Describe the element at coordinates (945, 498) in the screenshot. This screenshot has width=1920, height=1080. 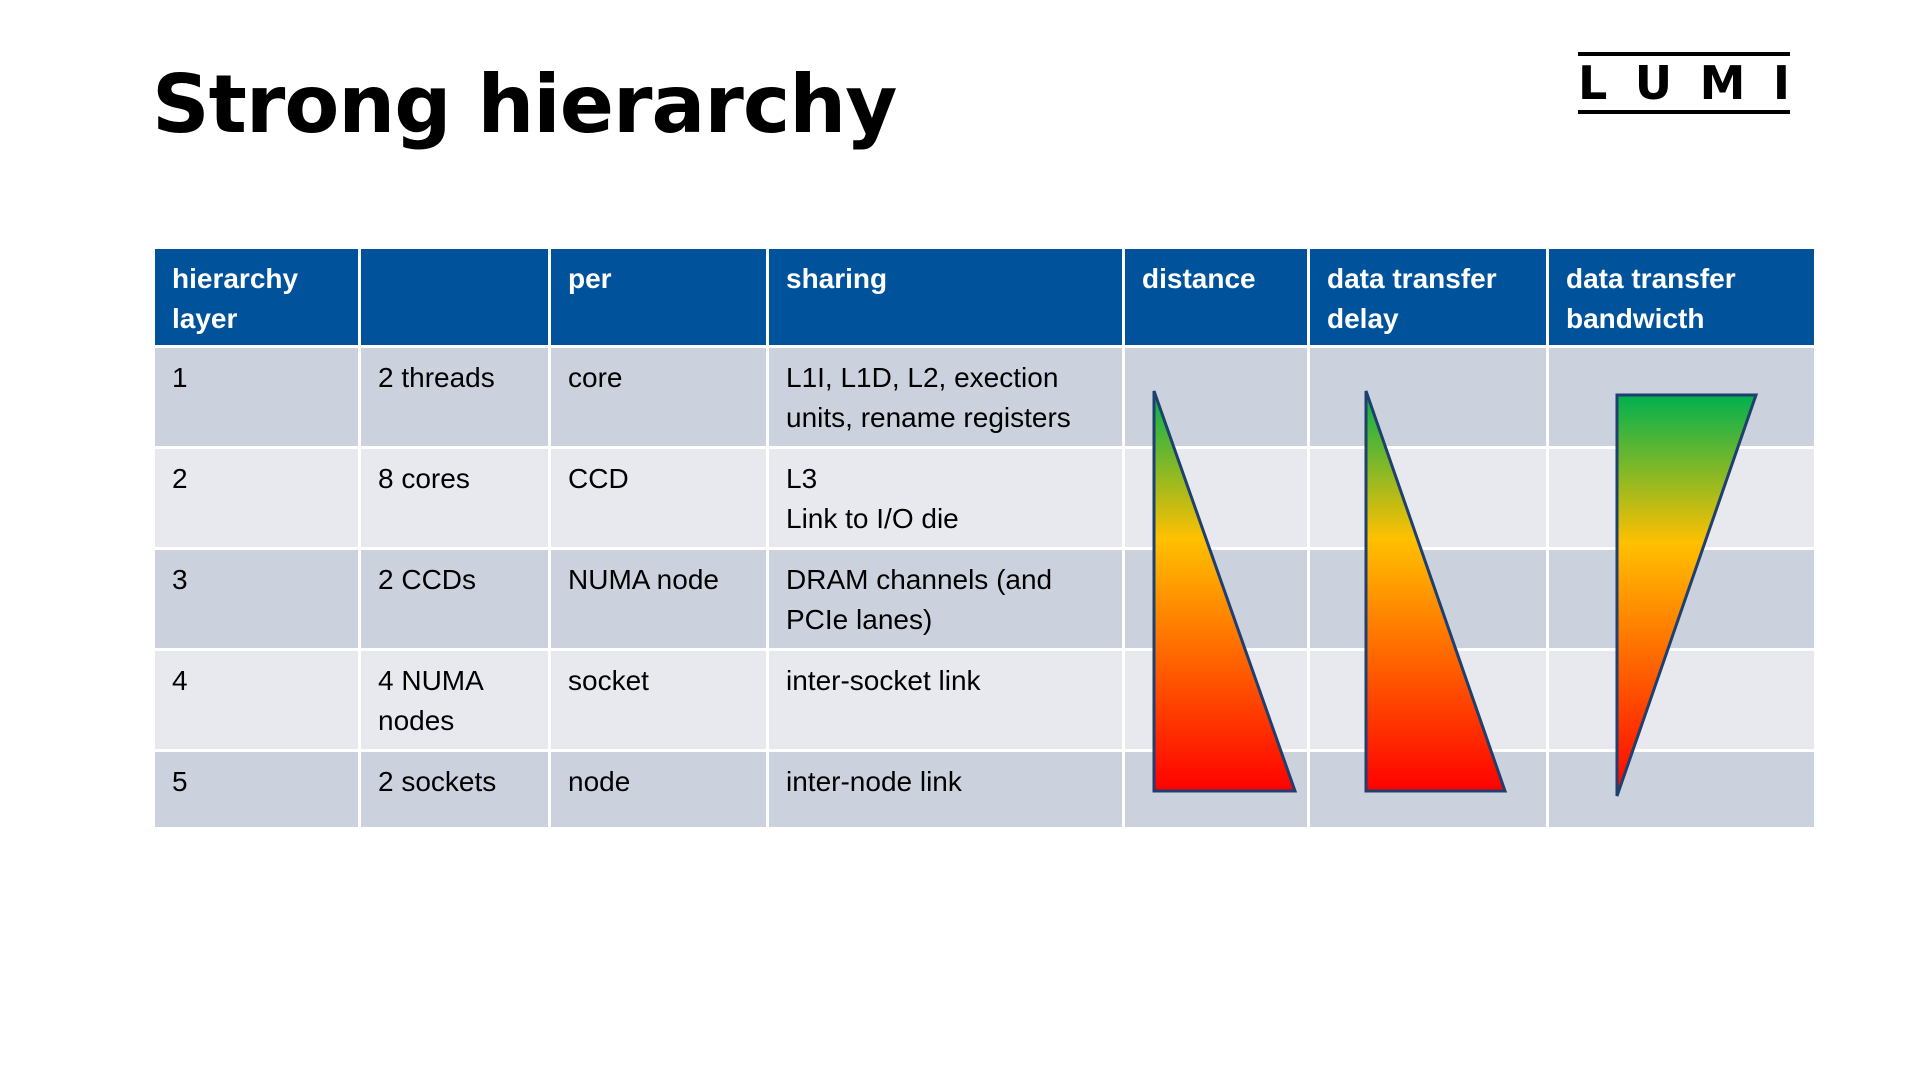
I see `cell-sharing: L3 Link to I/O die` at that location.